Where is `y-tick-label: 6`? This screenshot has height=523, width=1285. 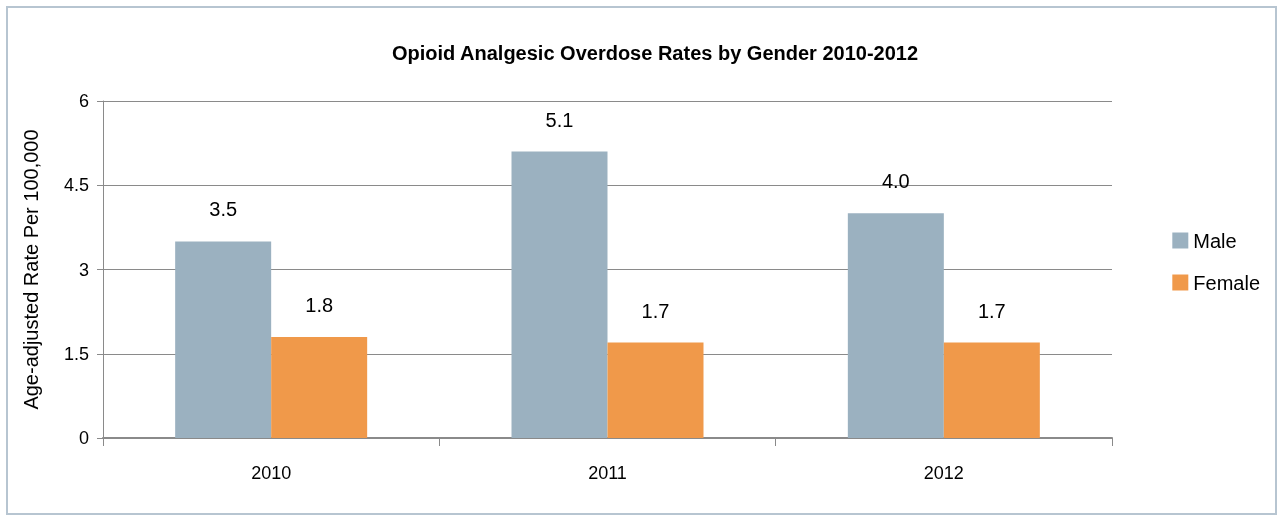
y-tick-label: 6 is located at coordinates (83, 101).